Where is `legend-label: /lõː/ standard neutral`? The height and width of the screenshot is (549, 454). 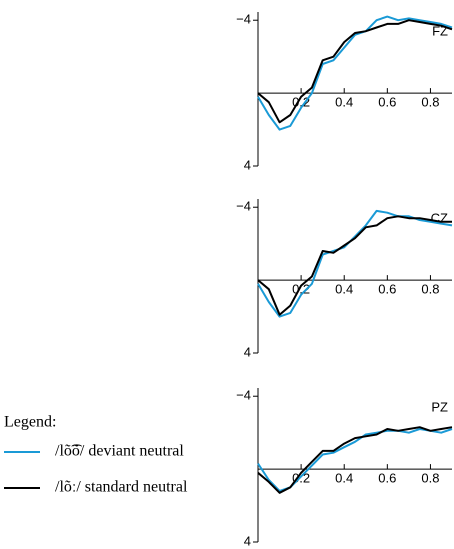 legend-label: /lõː/ standard neutral is located at coordinates (121, 487).